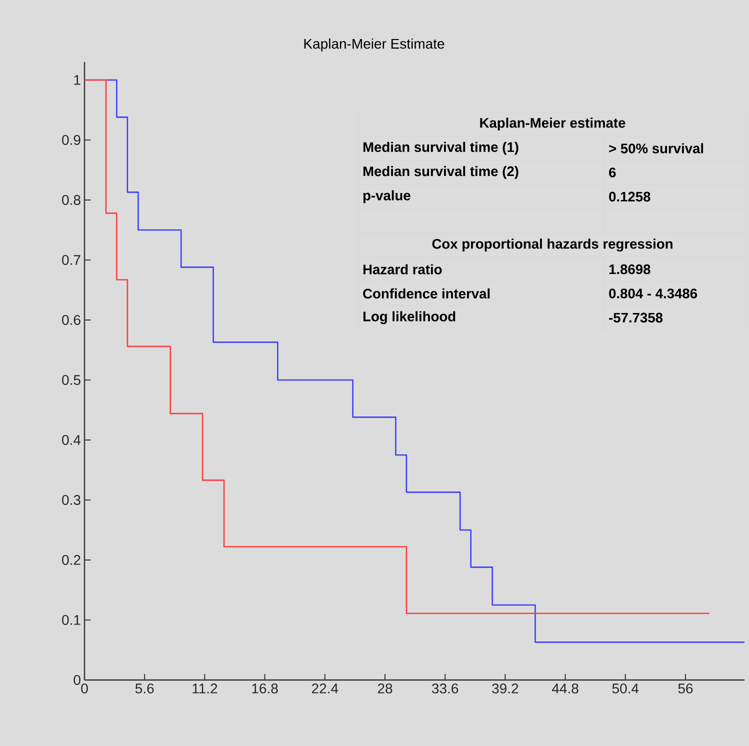 The image size is (749, 746). Describe the element at coordinates (71, 500) in the screenshot. I see `y-tick-label: 0.3` at that location.